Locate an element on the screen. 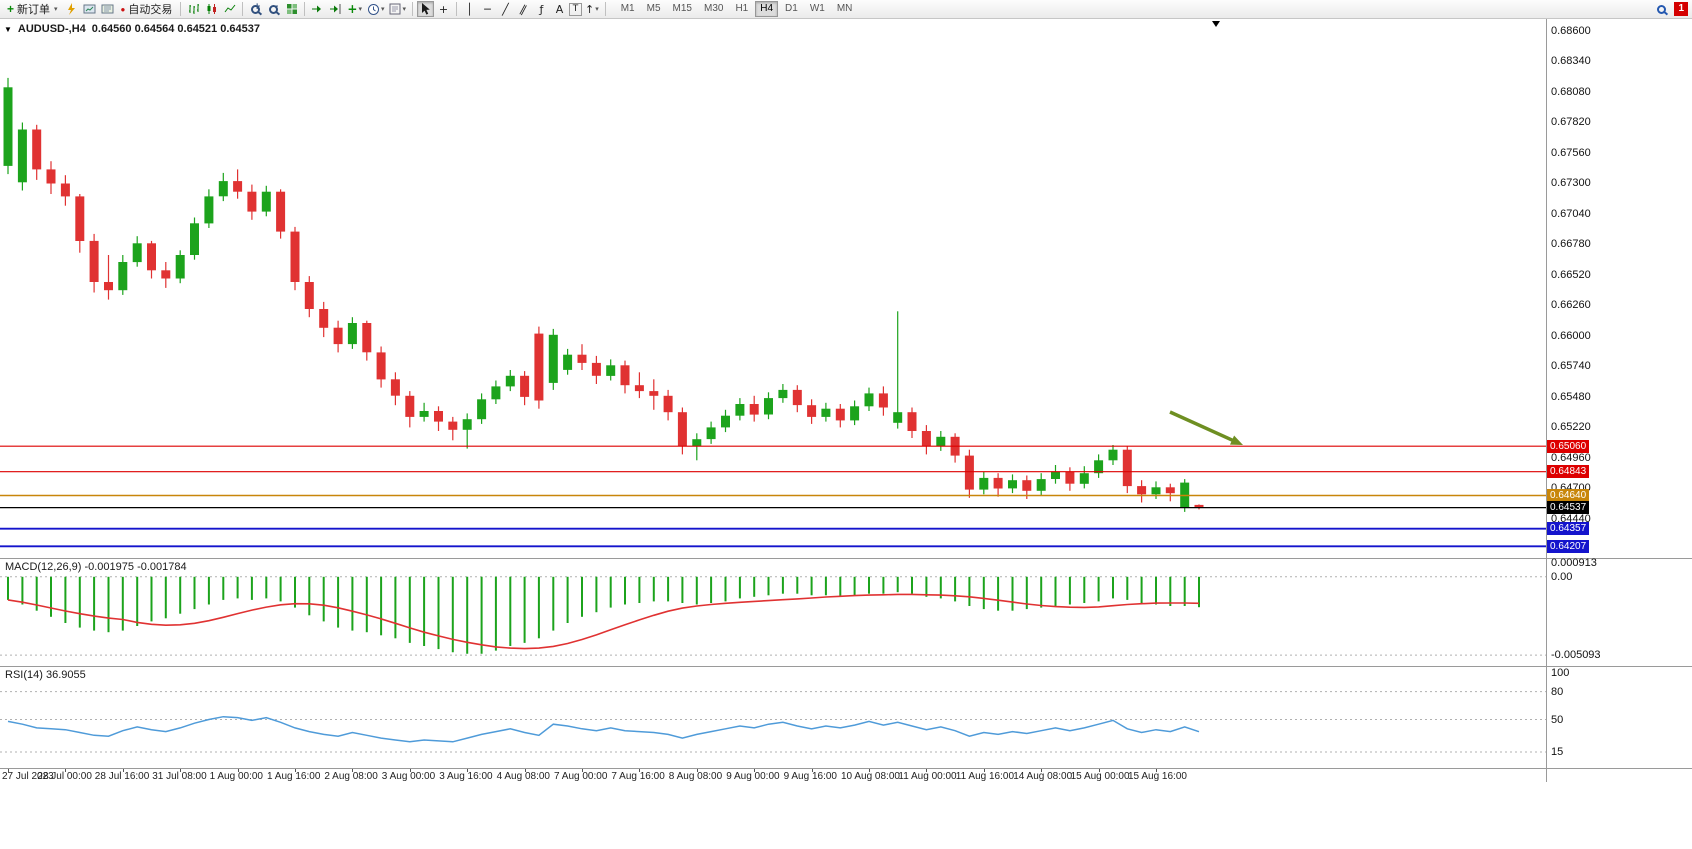  auto-scroll-button is located at coordinates (317, 9).